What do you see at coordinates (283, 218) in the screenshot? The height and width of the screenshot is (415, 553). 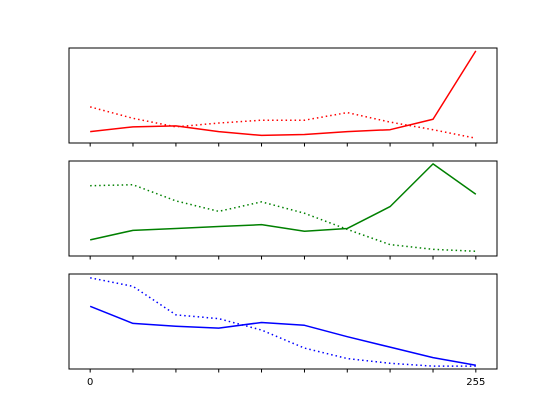 I see `series-green-dotted` at bounding box center [283, 218].